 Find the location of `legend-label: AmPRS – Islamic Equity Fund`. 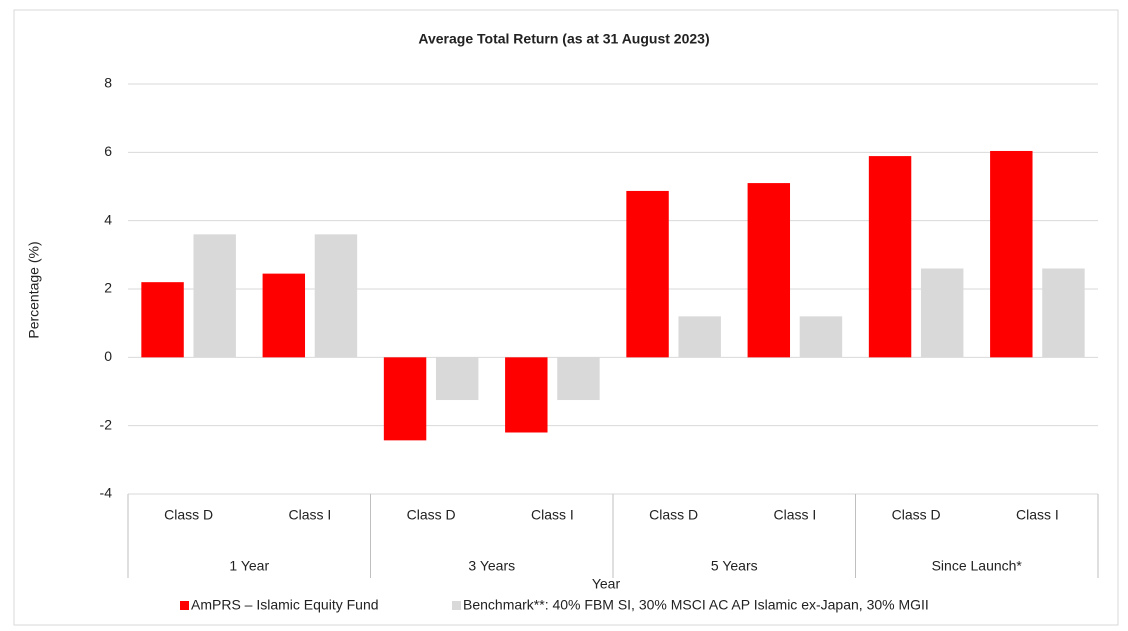

legend-label: AmPRS – Islamic Equity Fund is located at coordinates (285, 605).